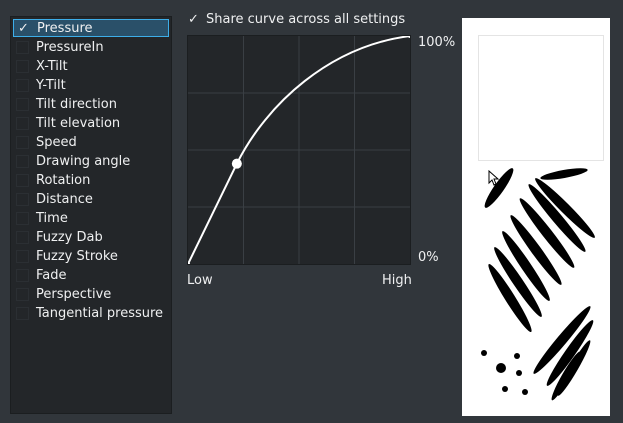 The width and height of the screenshot is (623, 423). What do you see at coordinates (83, 161) in the screenshot?
I see `sensor-label: Drawing angle` at bounding box center [83, 161].